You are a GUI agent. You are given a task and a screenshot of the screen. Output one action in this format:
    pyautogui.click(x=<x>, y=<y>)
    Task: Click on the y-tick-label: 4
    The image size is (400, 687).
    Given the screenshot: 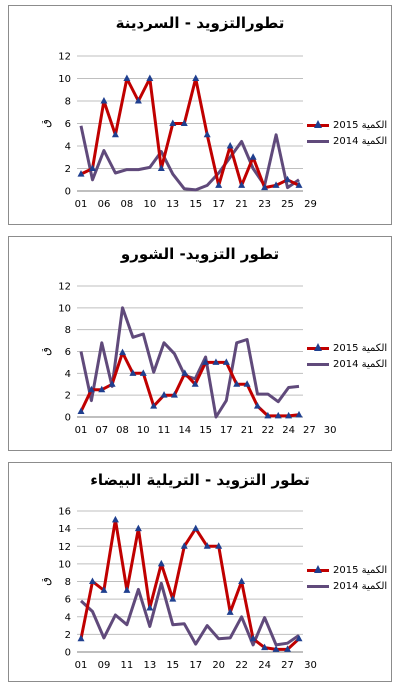 What is the action you would take?
    pyautogui.click(x=68, y=147)
    